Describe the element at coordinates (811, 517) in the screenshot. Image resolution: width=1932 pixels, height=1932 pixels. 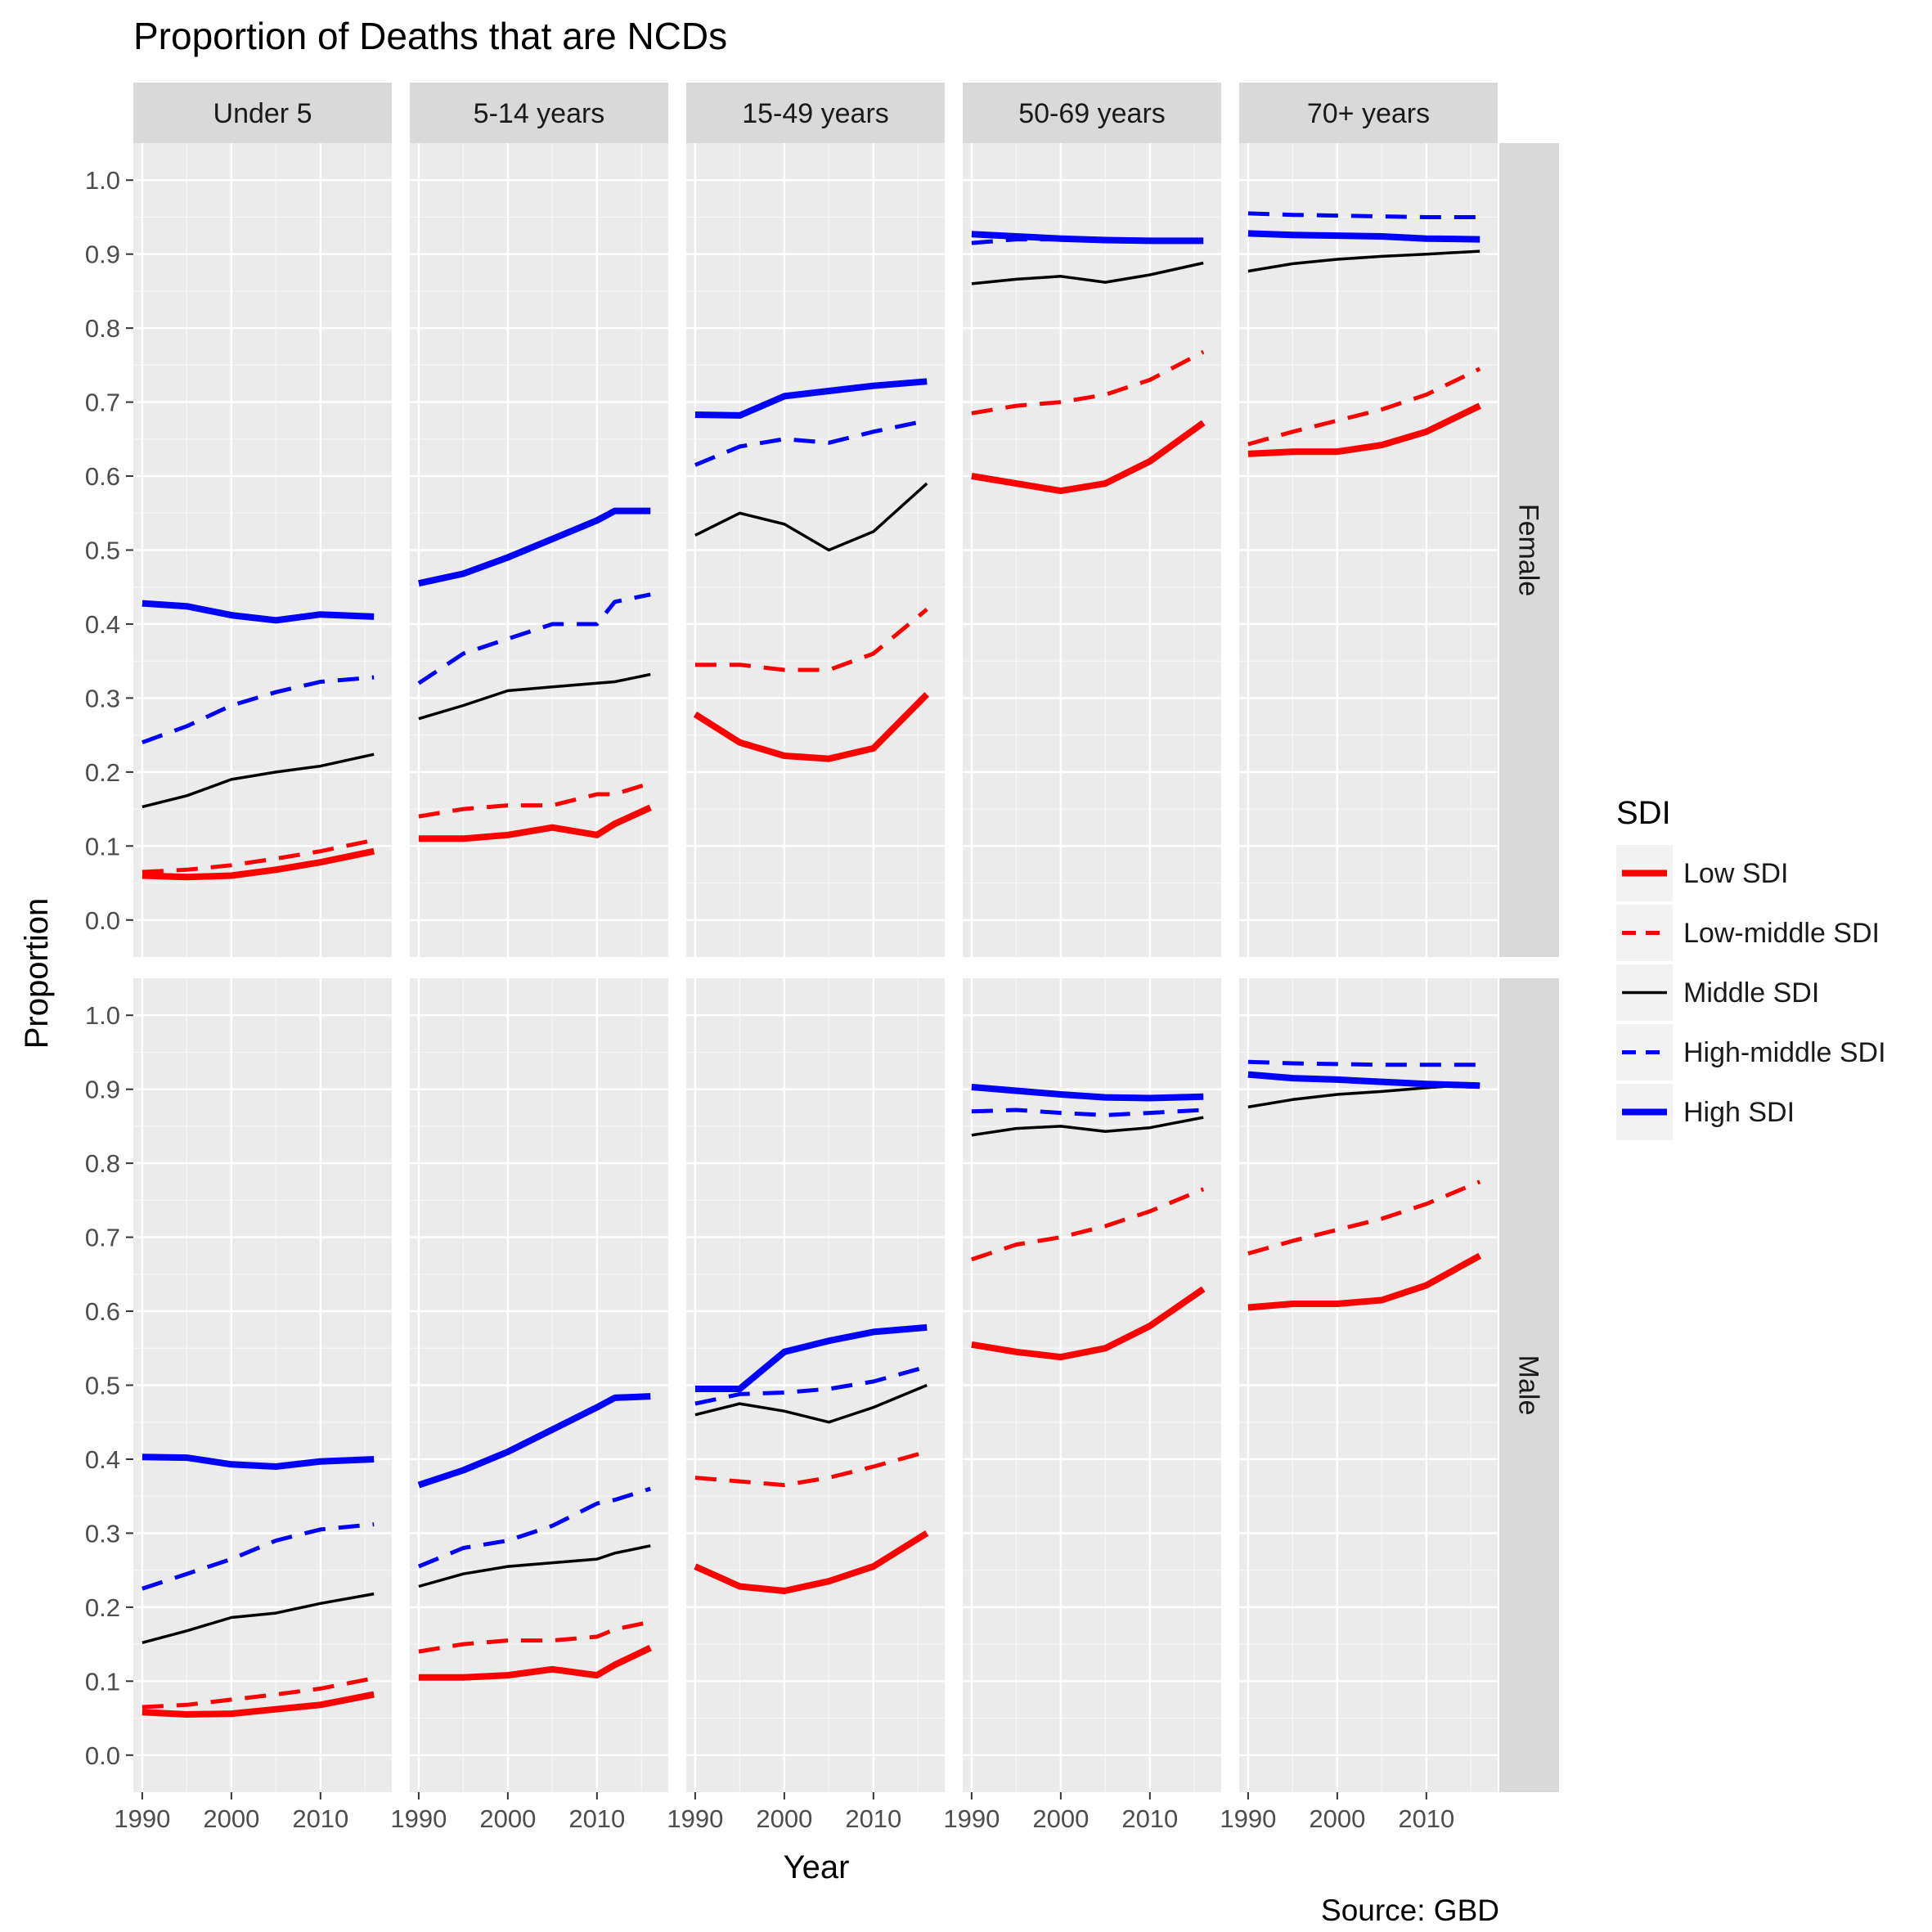
I see `series-line-middle-sdi-female-15-49-years` at that location.